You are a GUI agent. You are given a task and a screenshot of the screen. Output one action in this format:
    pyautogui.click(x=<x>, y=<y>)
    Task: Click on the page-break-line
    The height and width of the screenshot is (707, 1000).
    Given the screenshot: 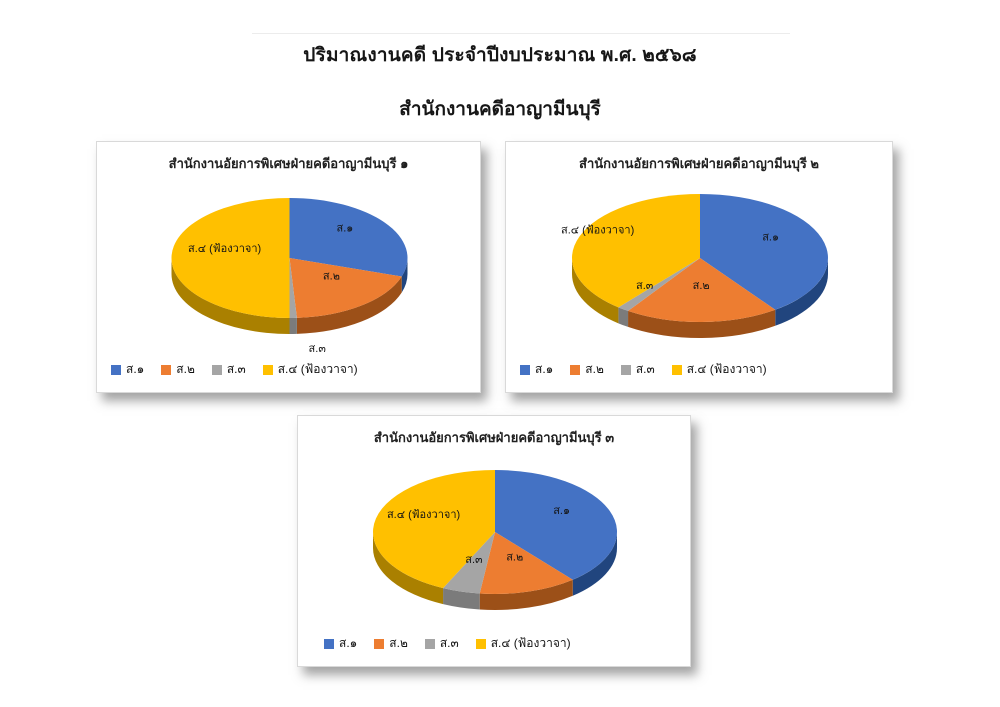 What is the action you would take?
    pyautogui.click(x=521, y=33)
    